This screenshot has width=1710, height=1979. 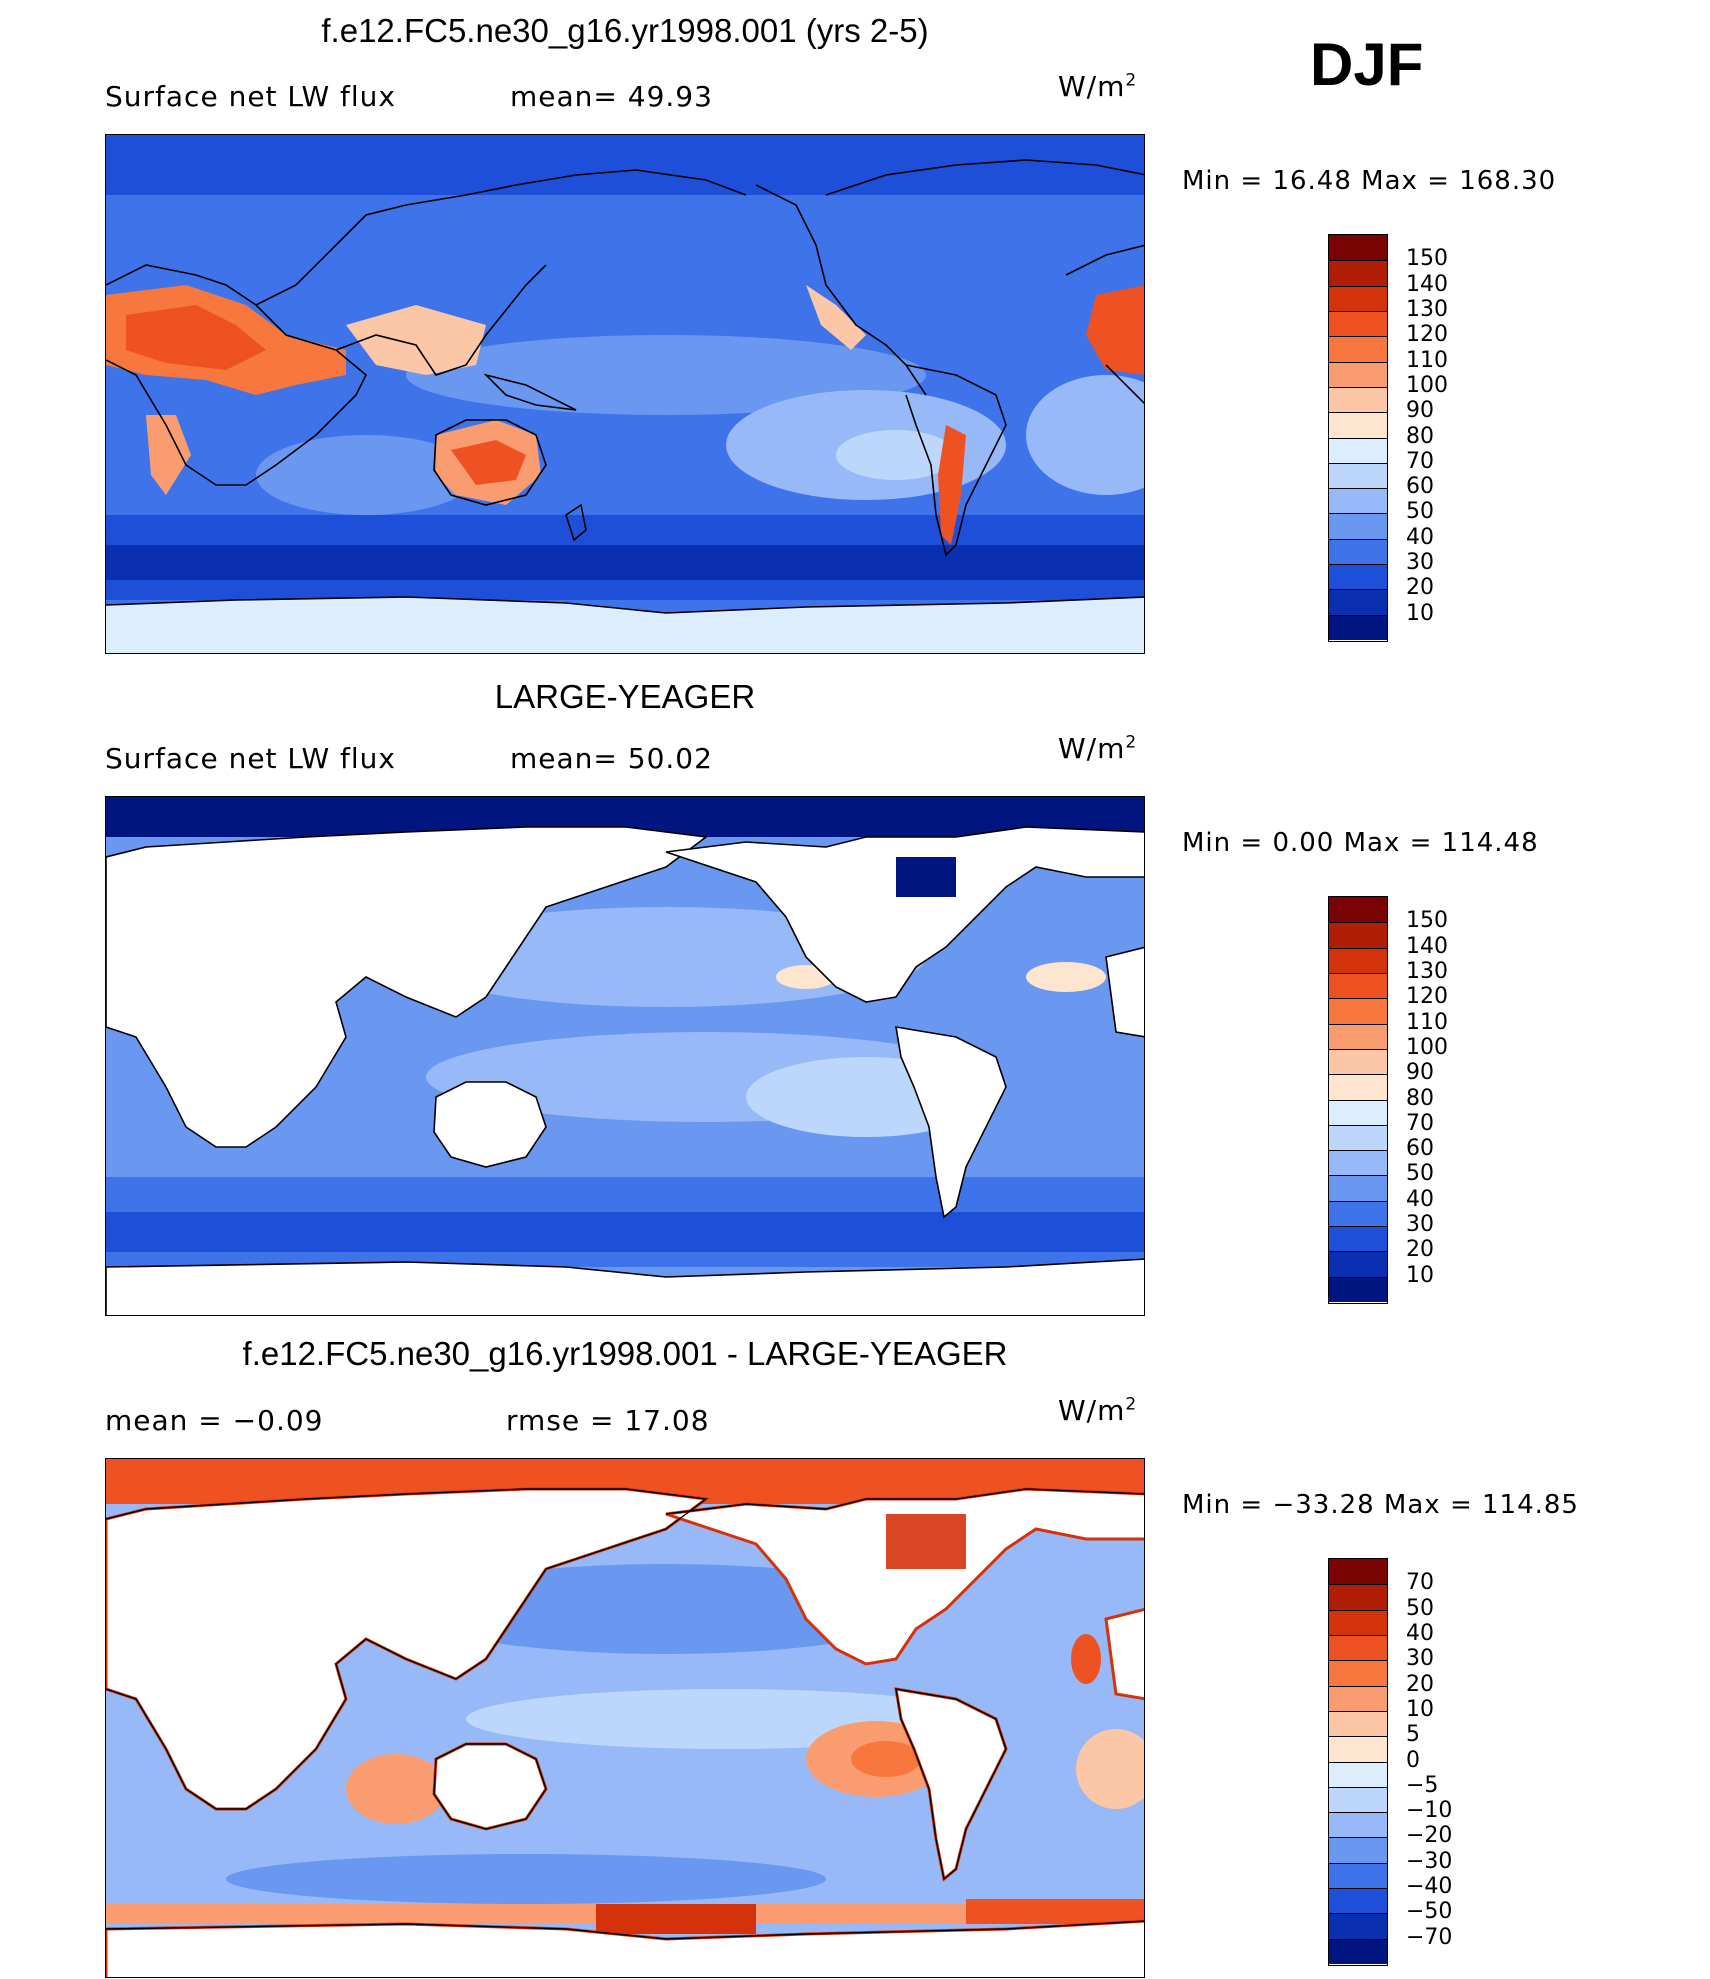 What do you see at coordinates (1429, 1811) in the screenshot?
I see `colorbar-3-tick-label: −10` at bounding box center [1429, 1811].